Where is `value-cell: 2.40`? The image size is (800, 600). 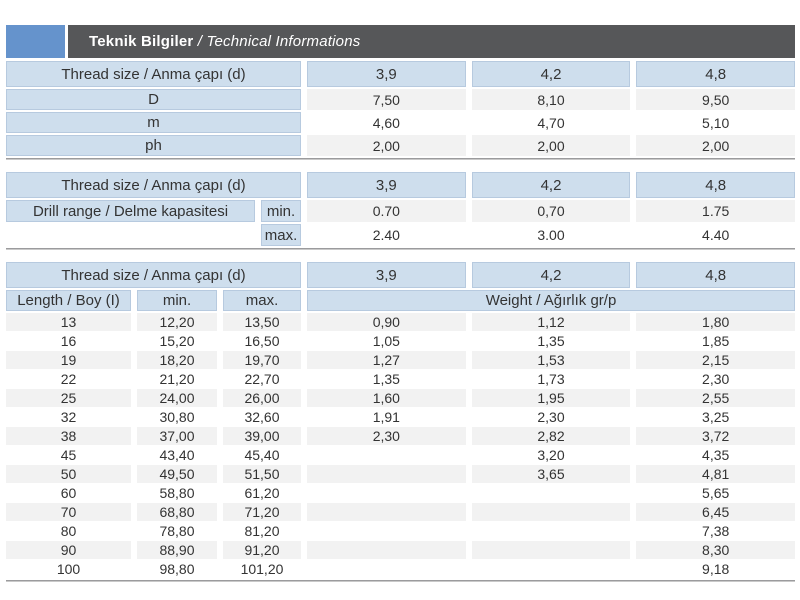 value-cell: 2.40 is located at coordinates (386, 235).